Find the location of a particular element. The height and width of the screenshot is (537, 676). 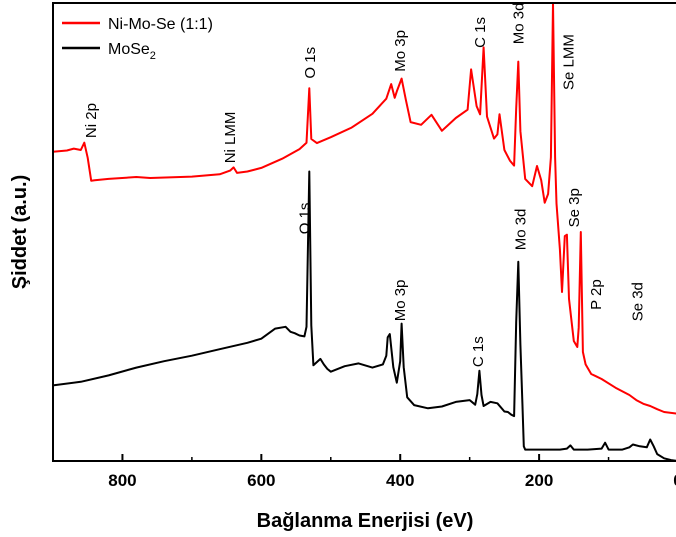

peak-label: Se LMM is located at coordinates (568, 62).